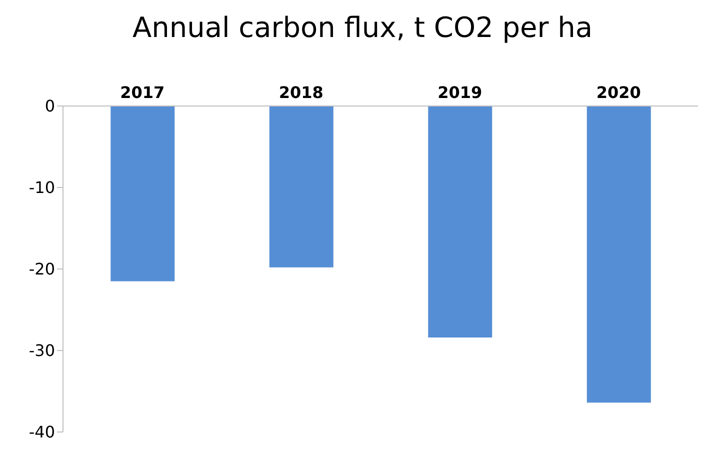 This screenshot has width=709, height=454. I want to click on y-tick-label: -30, so click(41, 350).